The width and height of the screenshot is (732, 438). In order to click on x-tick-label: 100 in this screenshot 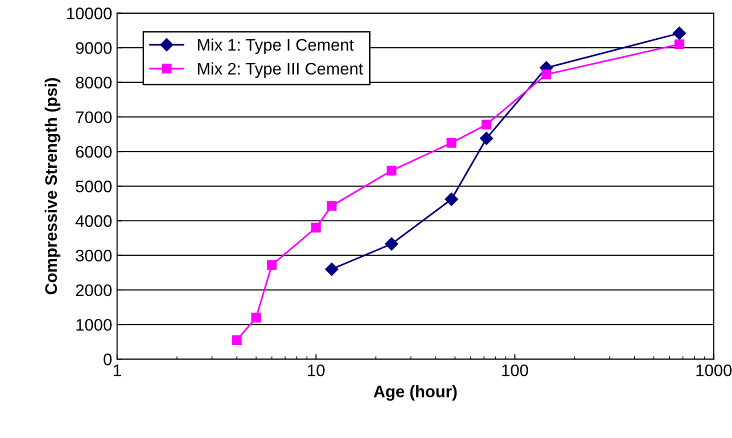, I will do `click(515, 370)`.